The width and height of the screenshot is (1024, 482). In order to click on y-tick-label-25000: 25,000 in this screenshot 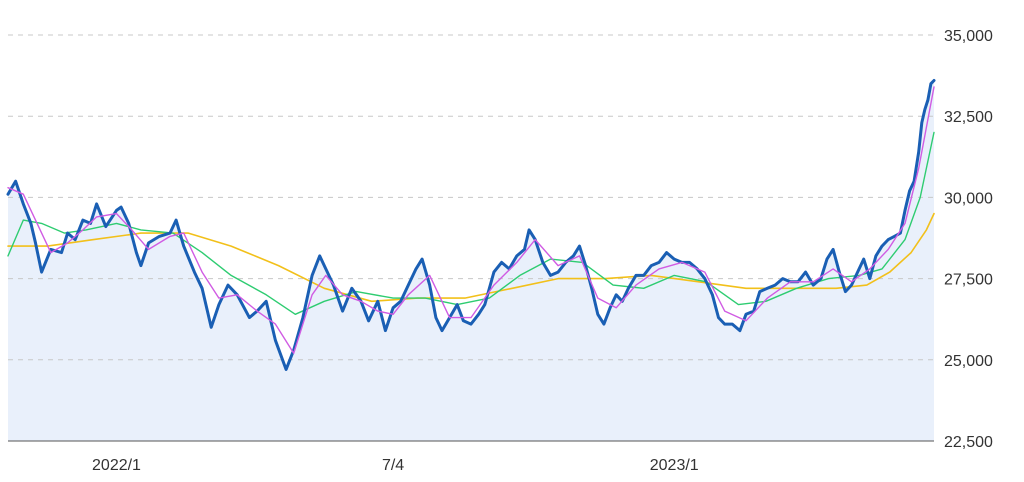, I will do `click(968, 361)`.